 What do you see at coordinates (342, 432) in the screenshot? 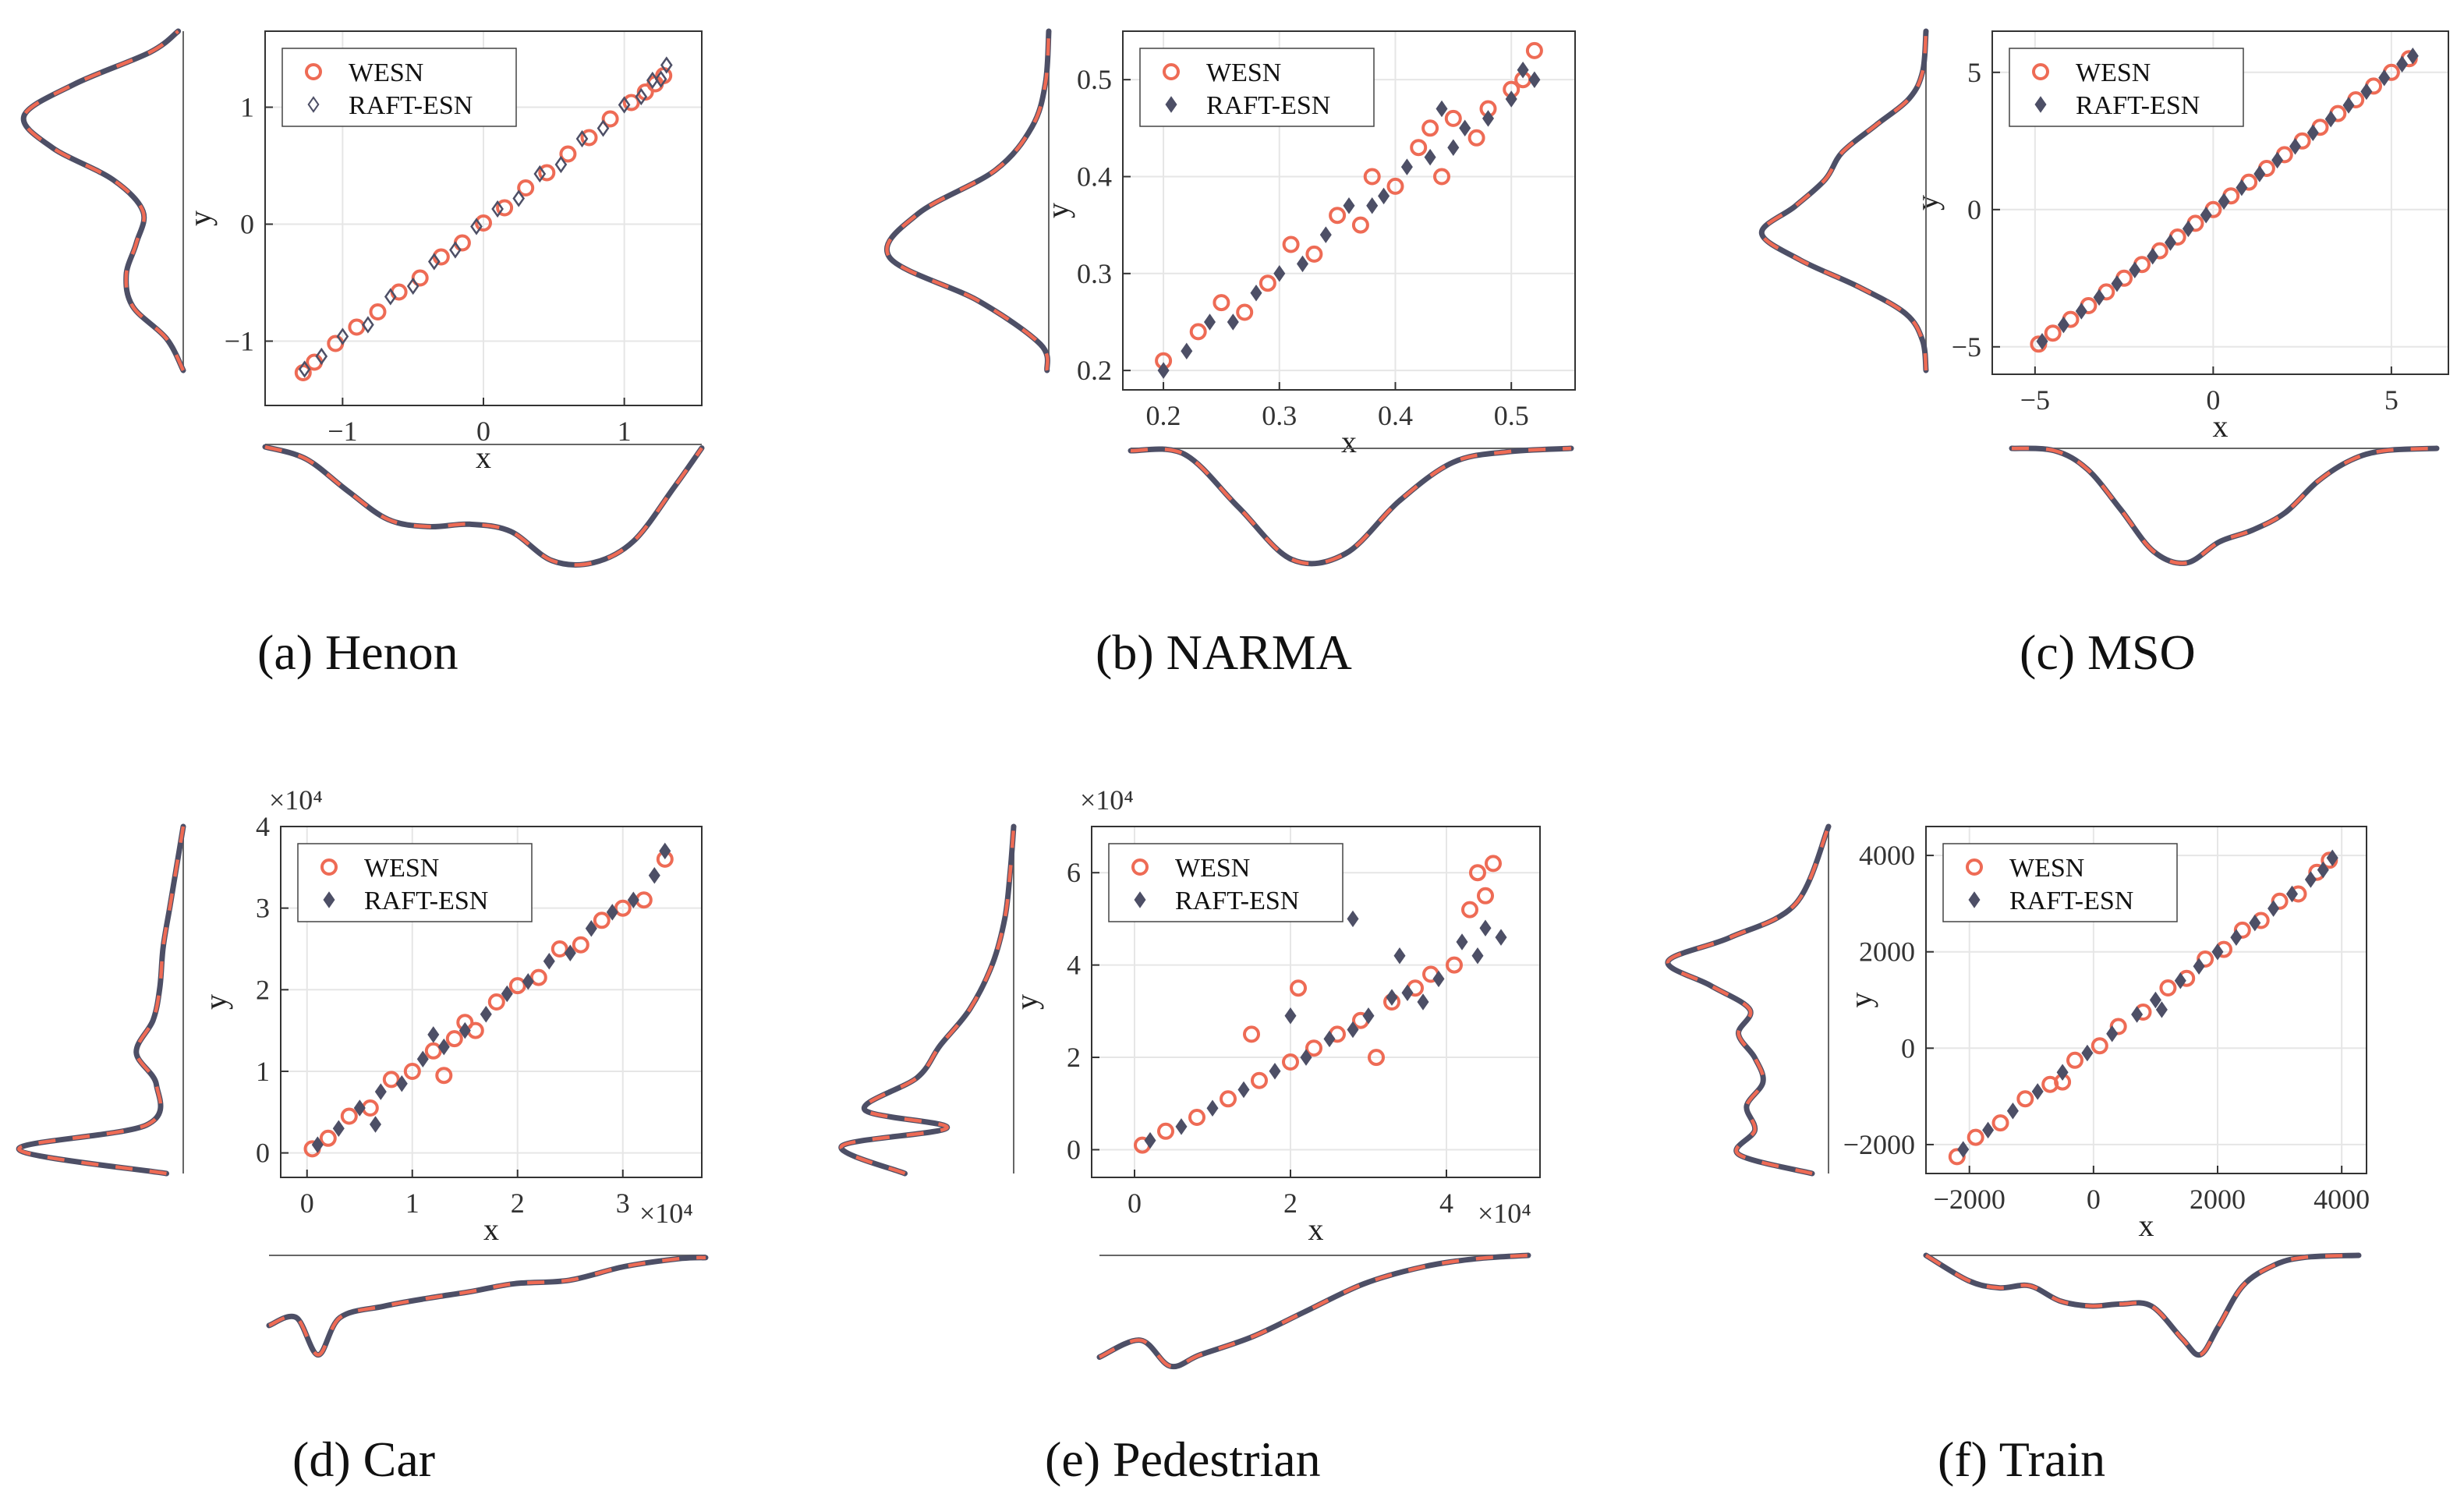
I see `x-tick-label: −1` at bounding box center [342, 432].